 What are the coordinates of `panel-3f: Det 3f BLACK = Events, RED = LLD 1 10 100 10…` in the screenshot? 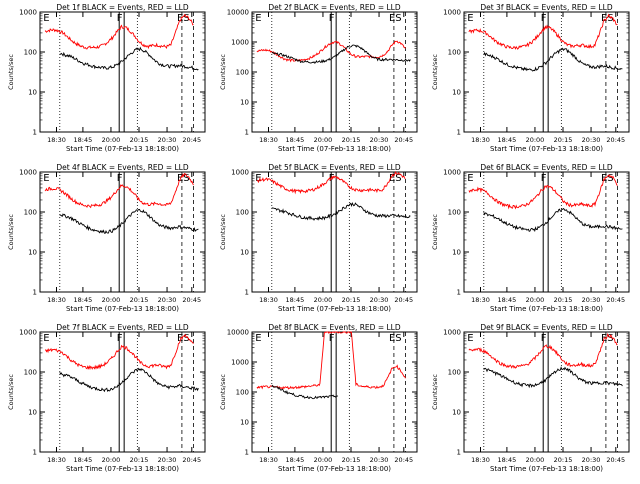 It's located at (530, 78).